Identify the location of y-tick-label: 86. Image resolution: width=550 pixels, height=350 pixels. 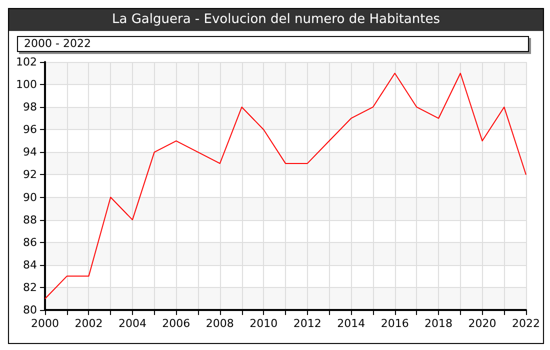
(30, 242).